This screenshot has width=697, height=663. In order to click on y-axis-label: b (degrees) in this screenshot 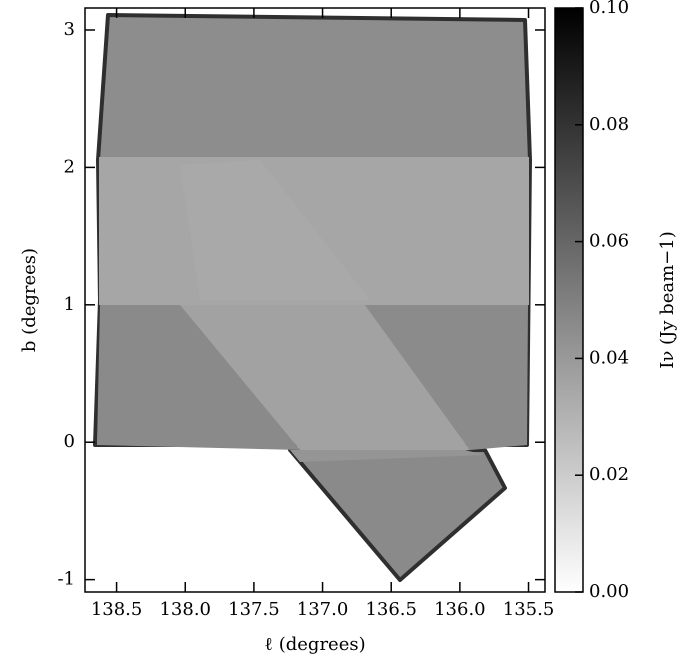, I will do `click(29, 300)`.